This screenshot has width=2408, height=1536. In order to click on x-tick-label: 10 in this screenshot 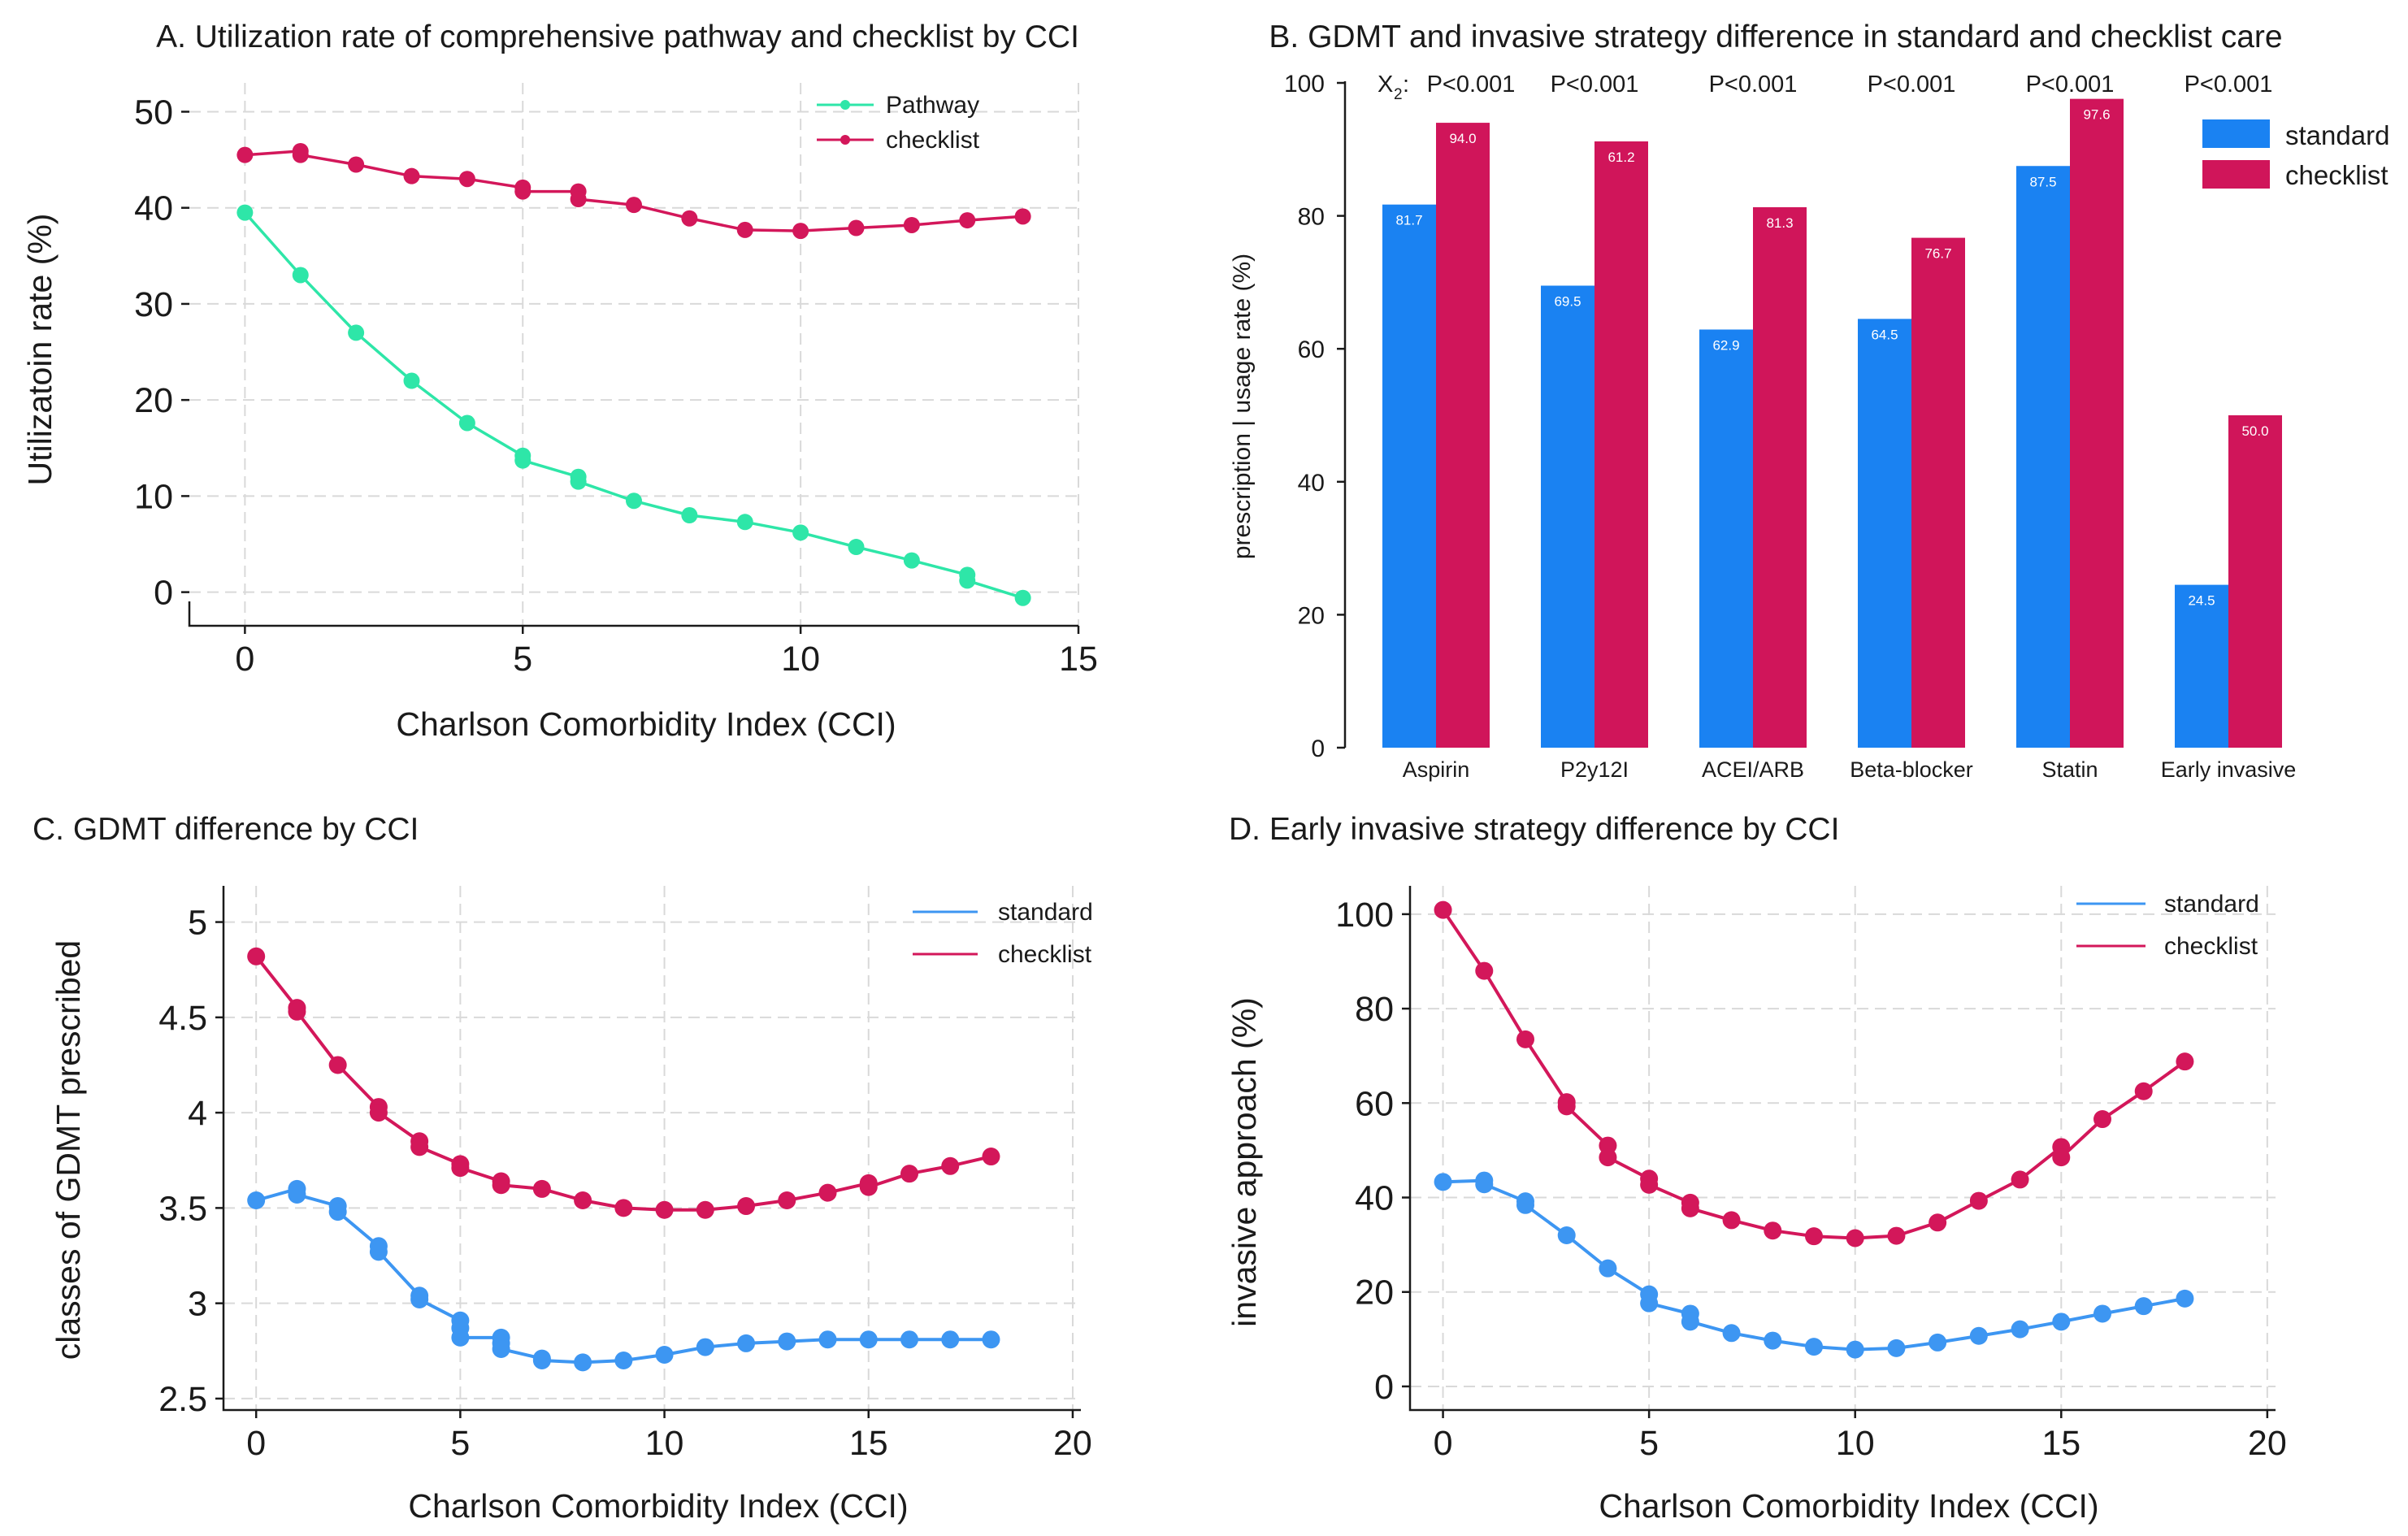, I will do `click(664, 1443)`.